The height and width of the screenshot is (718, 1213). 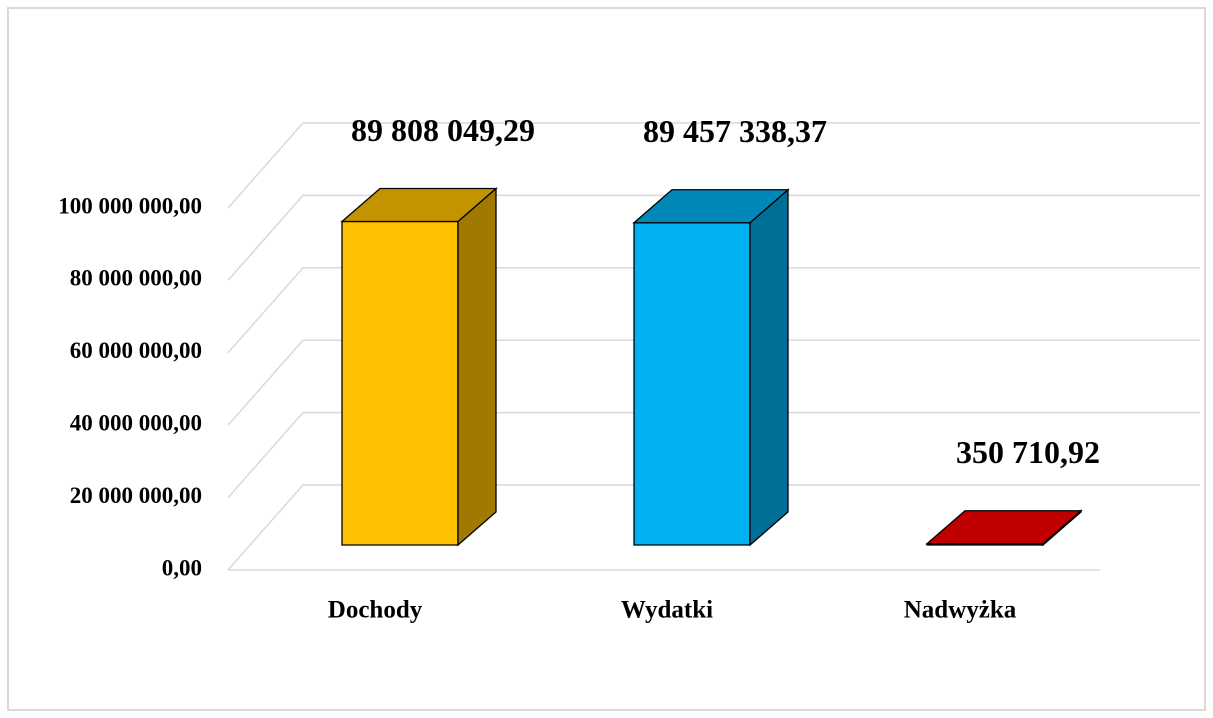 What do you see at coordinates (136, 278) in the screenshot?
I see `y-tick-label: 80 000 000,00` at bounding box center [136, 278].